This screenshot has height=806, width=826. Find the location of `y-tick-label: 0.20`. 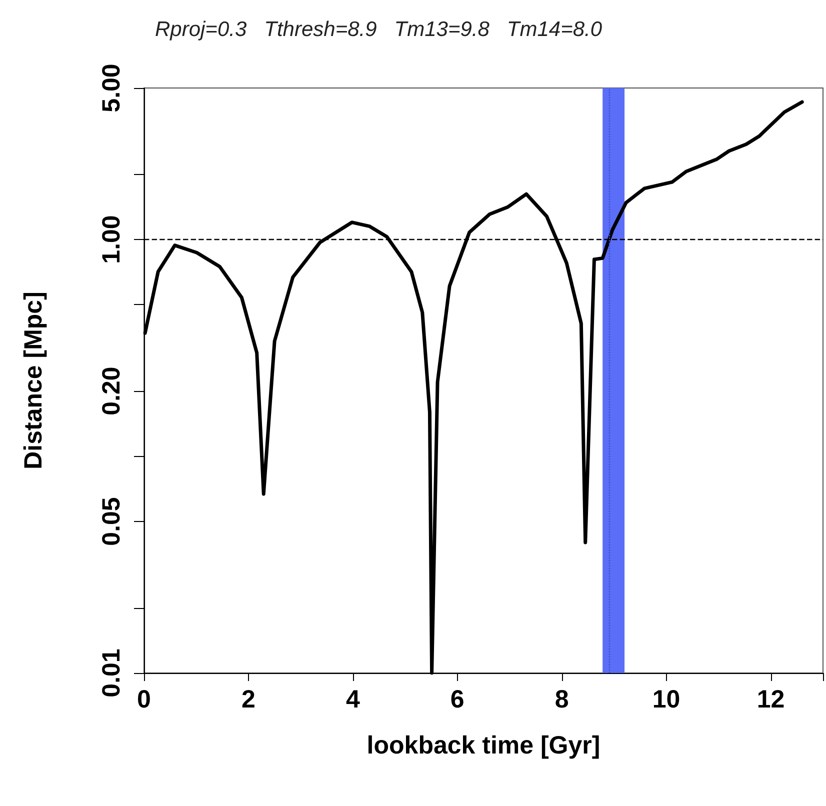

y-tick-label: 0.20 is located at coordinates (112, 391).